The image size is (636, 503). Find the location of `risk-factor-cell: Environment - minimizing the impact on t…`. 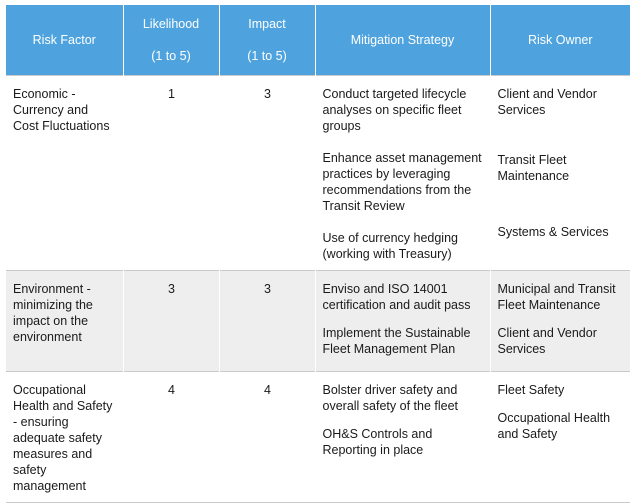

risk-factor-cell: Environment - minimizing the impact on t… is located at coordinates (64, 321).